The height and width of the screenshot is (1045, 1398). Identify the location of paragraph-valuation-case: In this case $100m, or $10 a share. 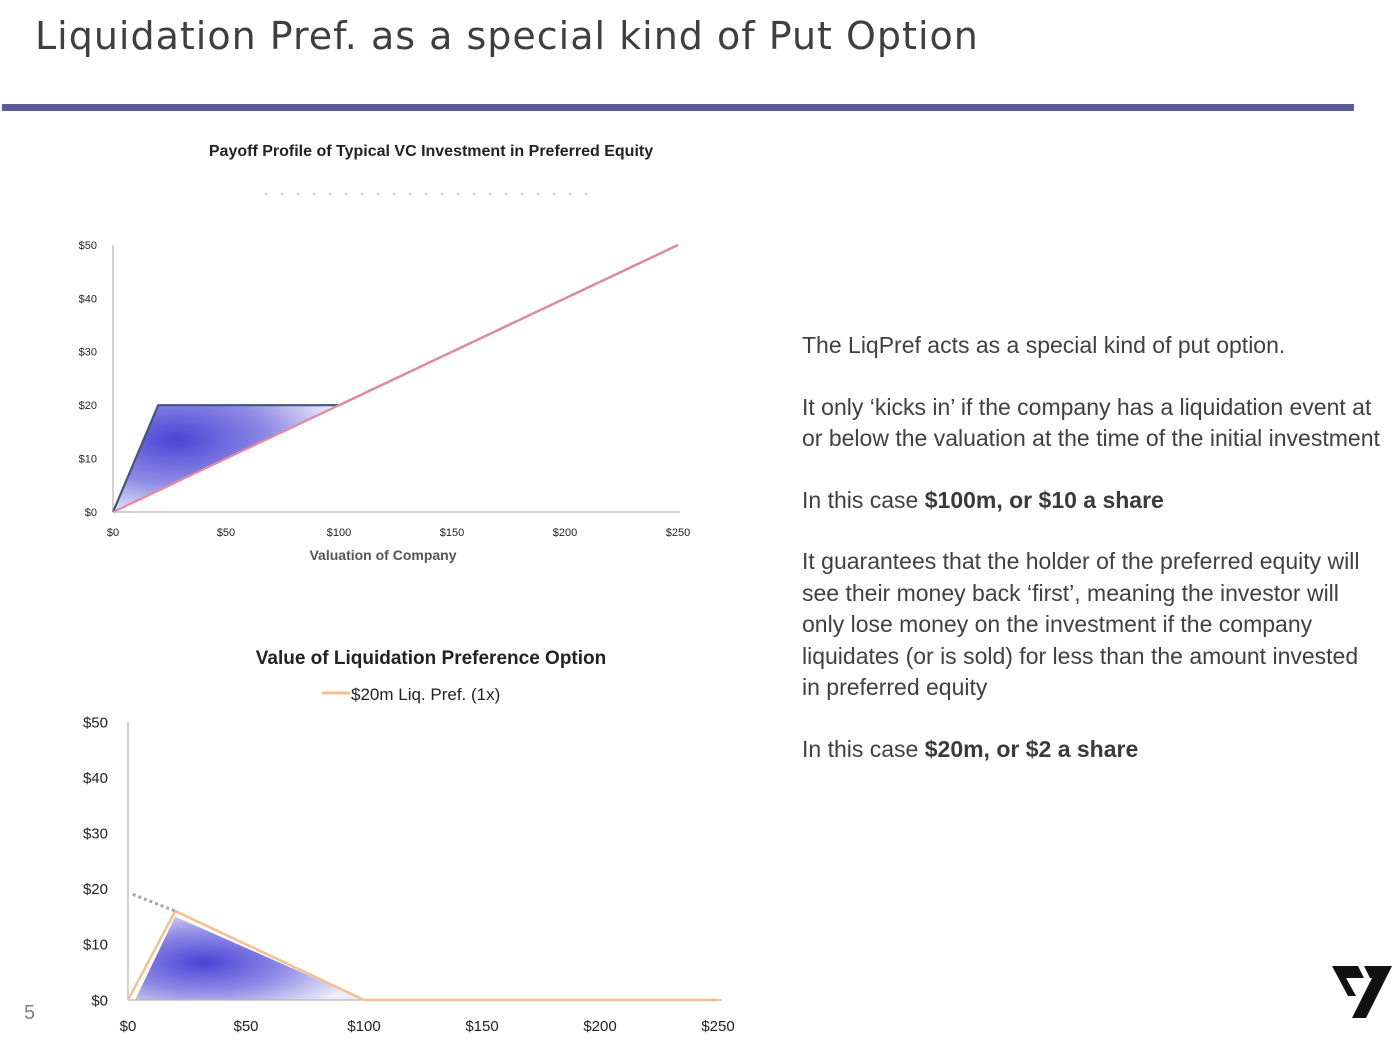
(1092, 501).